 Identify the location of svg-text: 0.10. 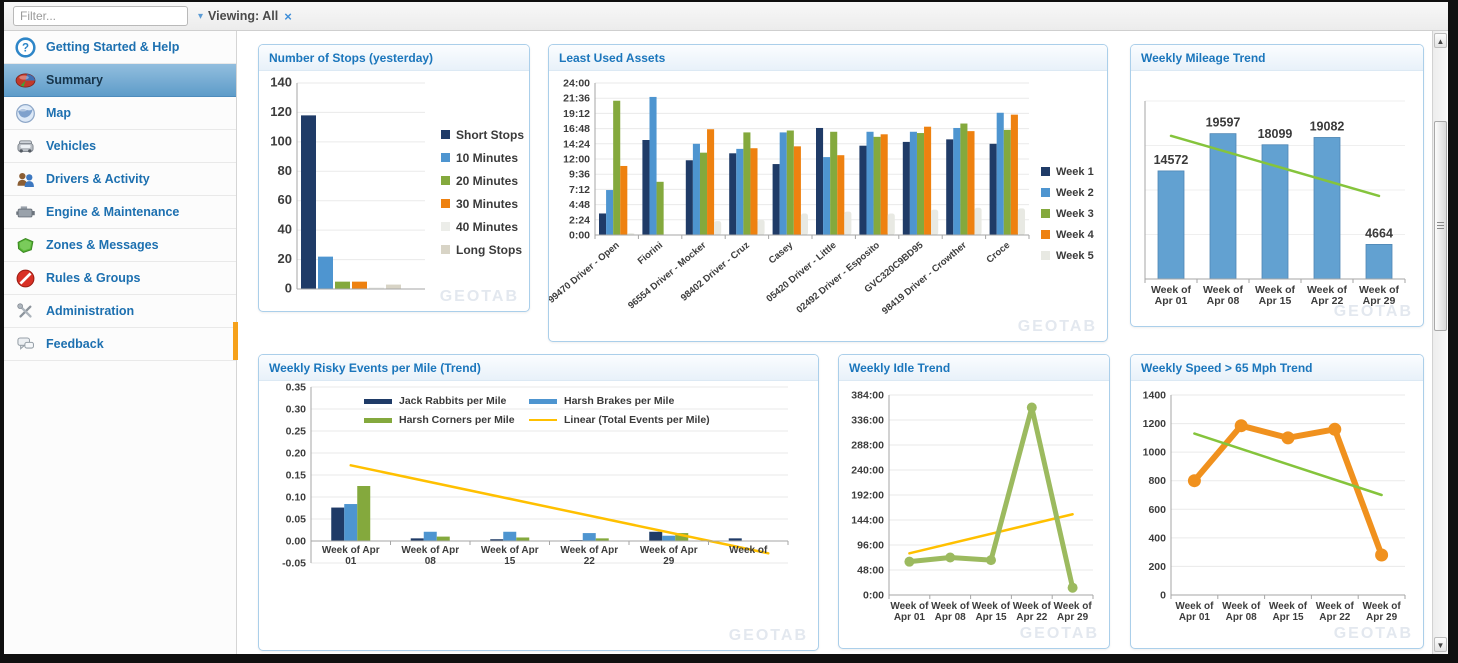
(296, 498).